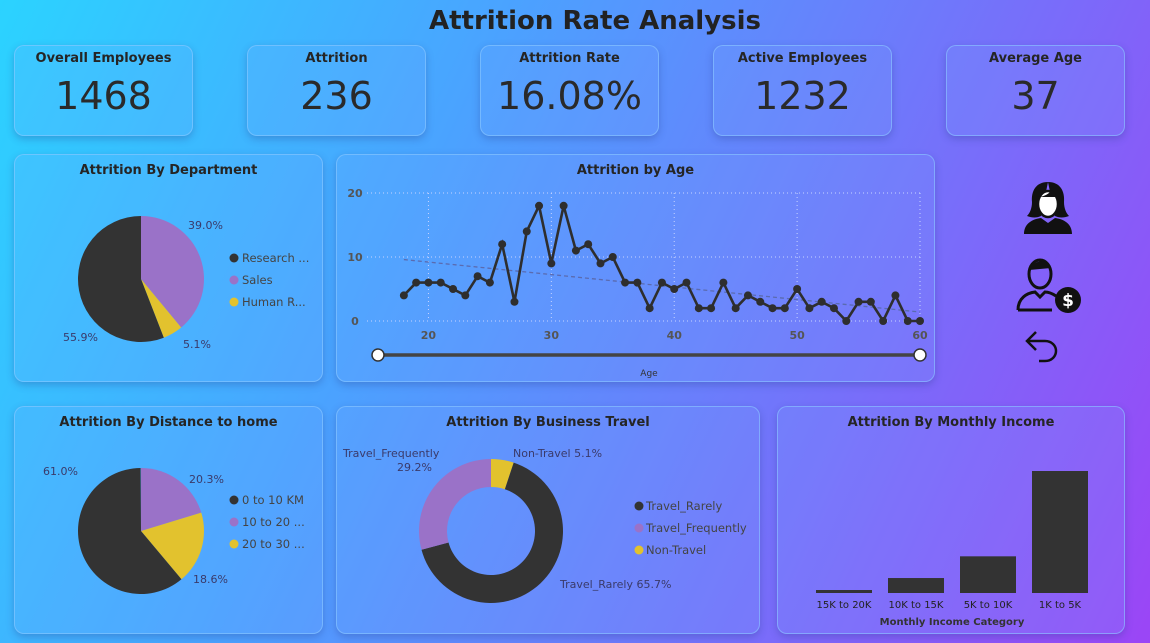 The image size is (1150, 643). Describe the element at coordinates (844, 591) in the screenshot. I see `bar-15k-to-20k` at that location.